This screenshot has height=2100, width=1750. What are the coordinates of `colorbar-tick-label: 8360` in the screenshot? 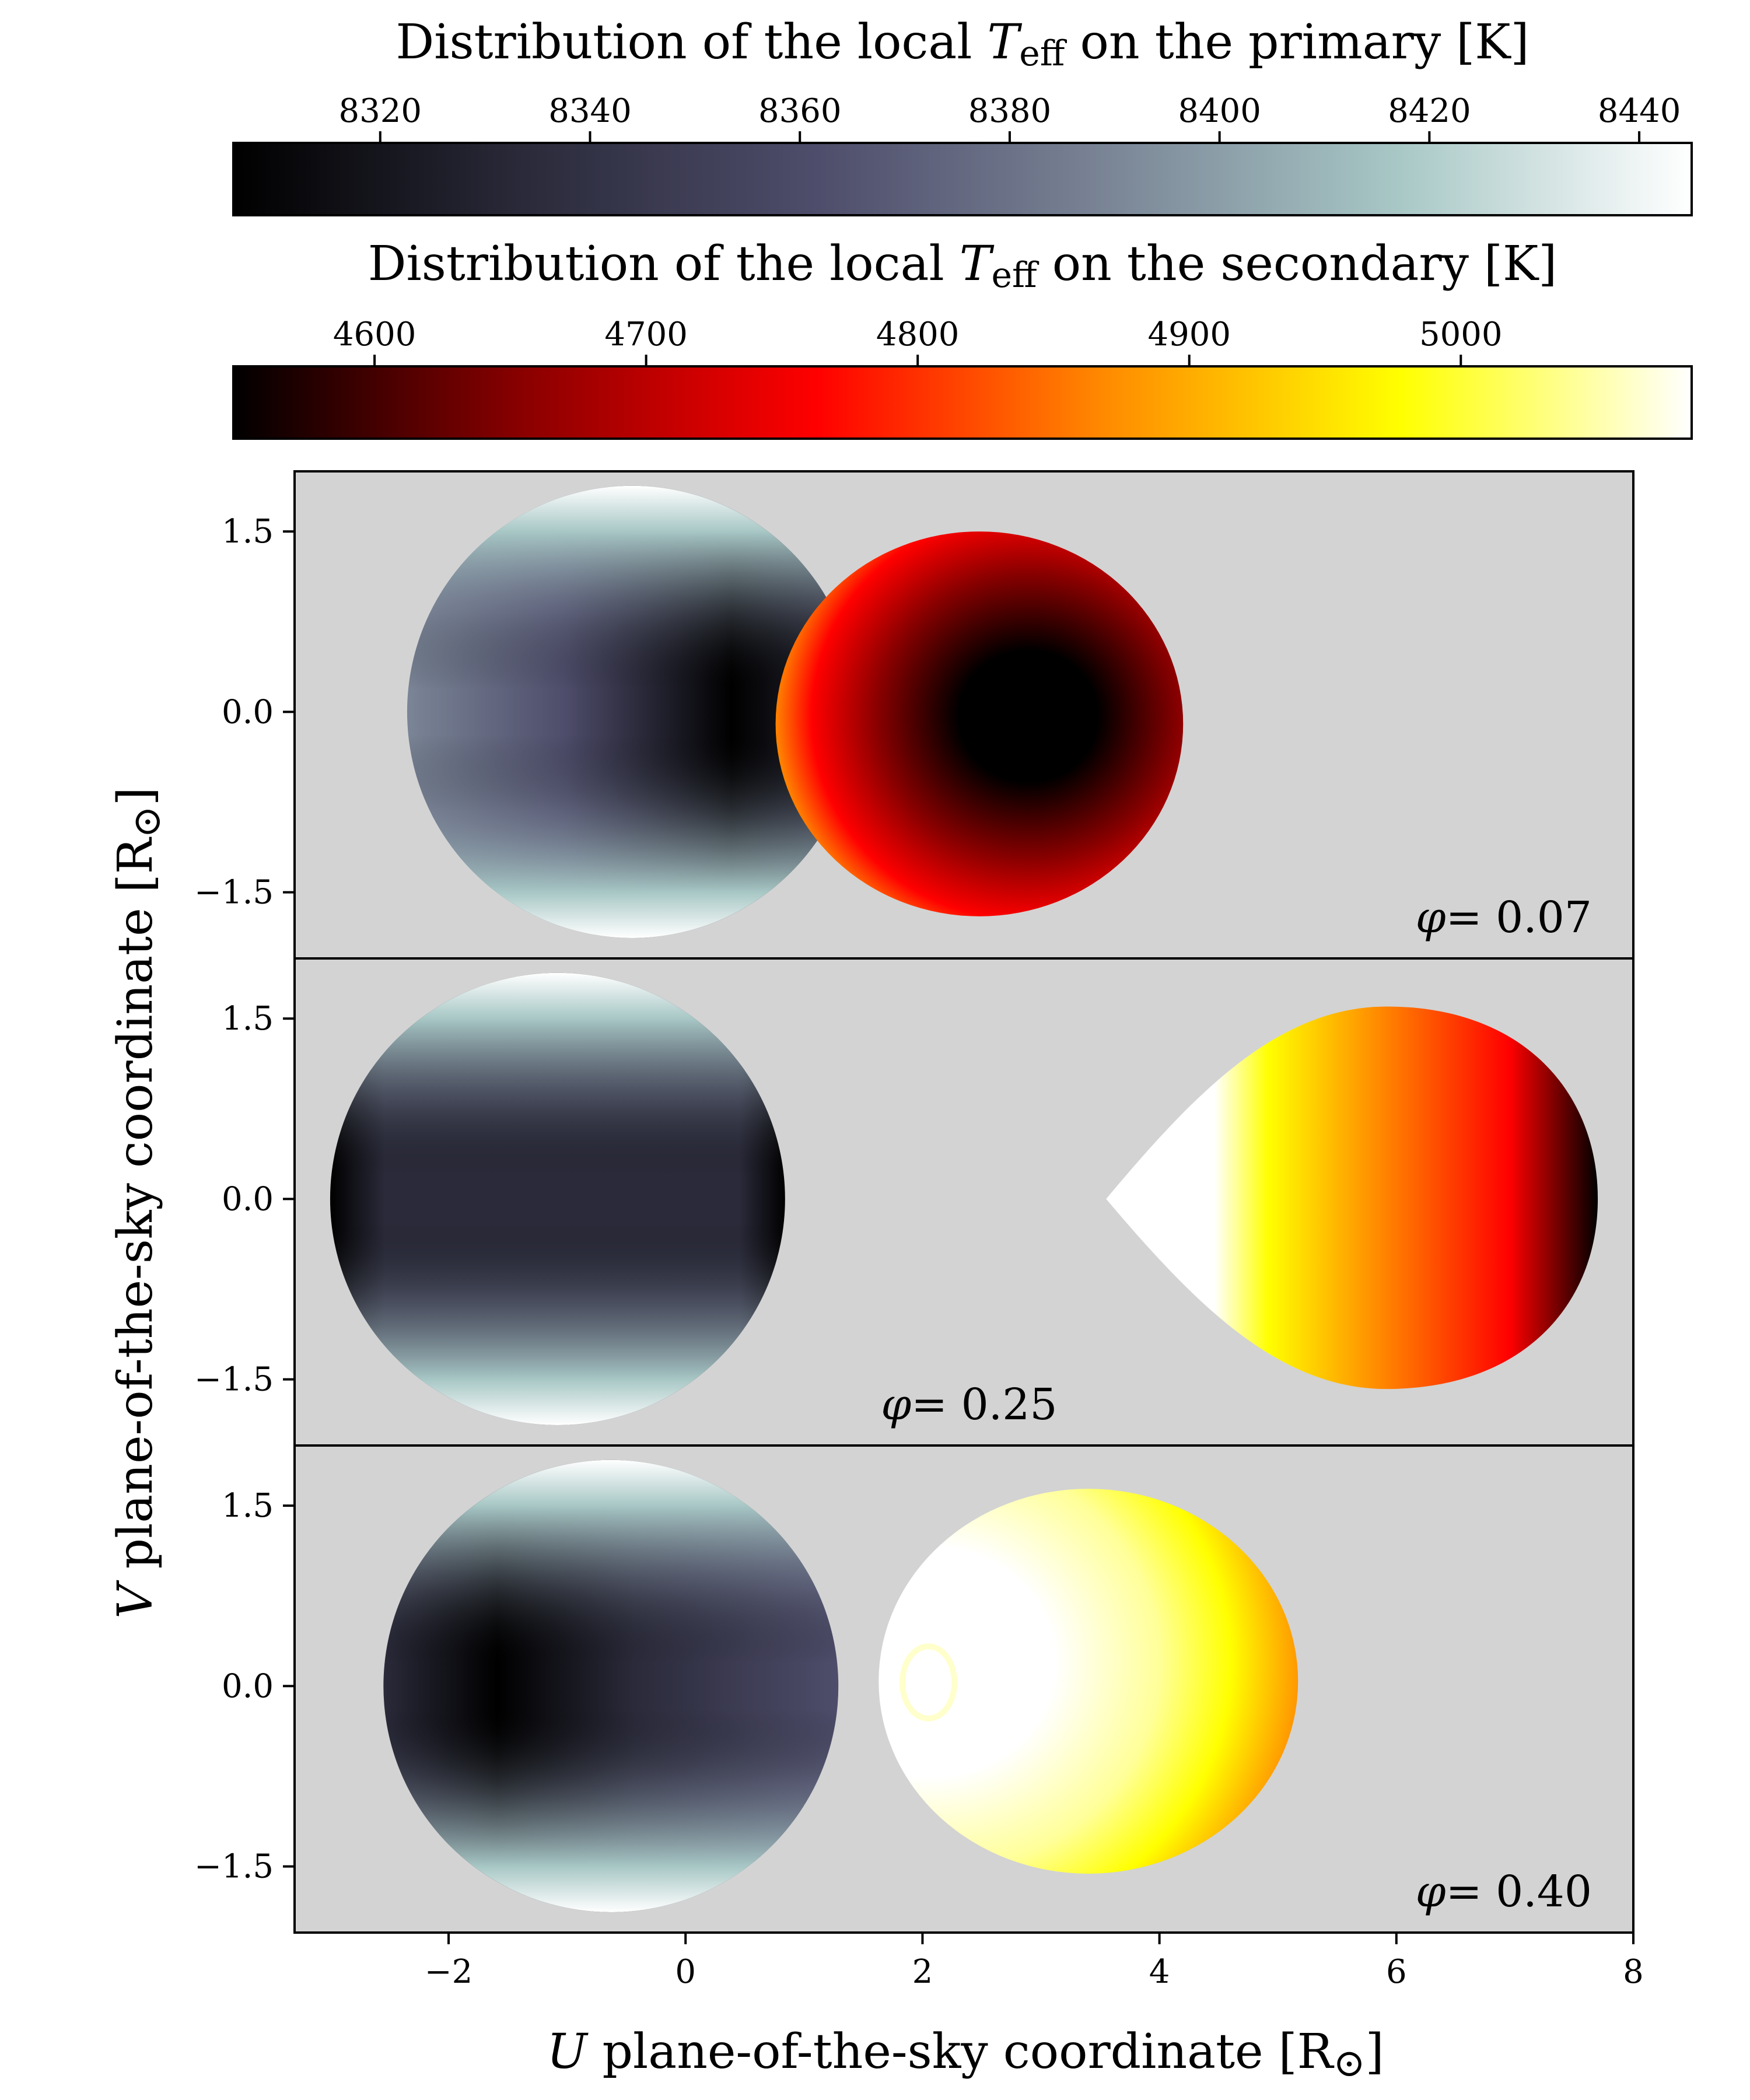 It's located at (800, 111).